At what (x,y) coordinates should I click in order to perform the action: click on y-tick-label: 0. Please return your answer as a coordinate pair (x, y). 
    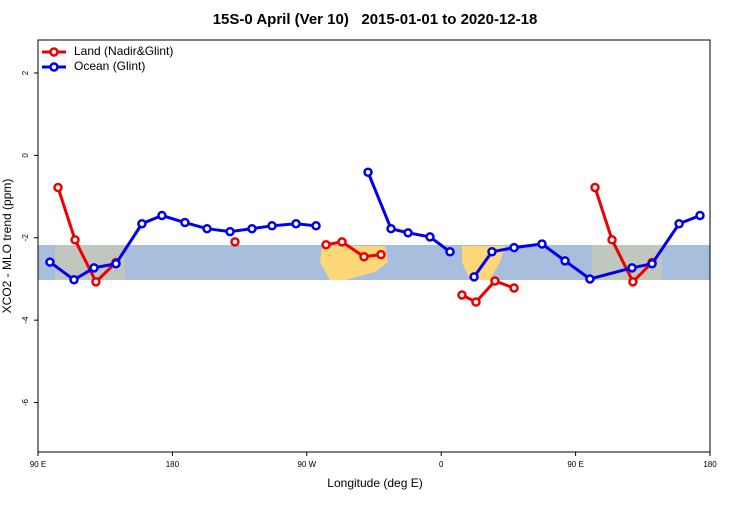
    Looking at the image, I should click on (25, 155).